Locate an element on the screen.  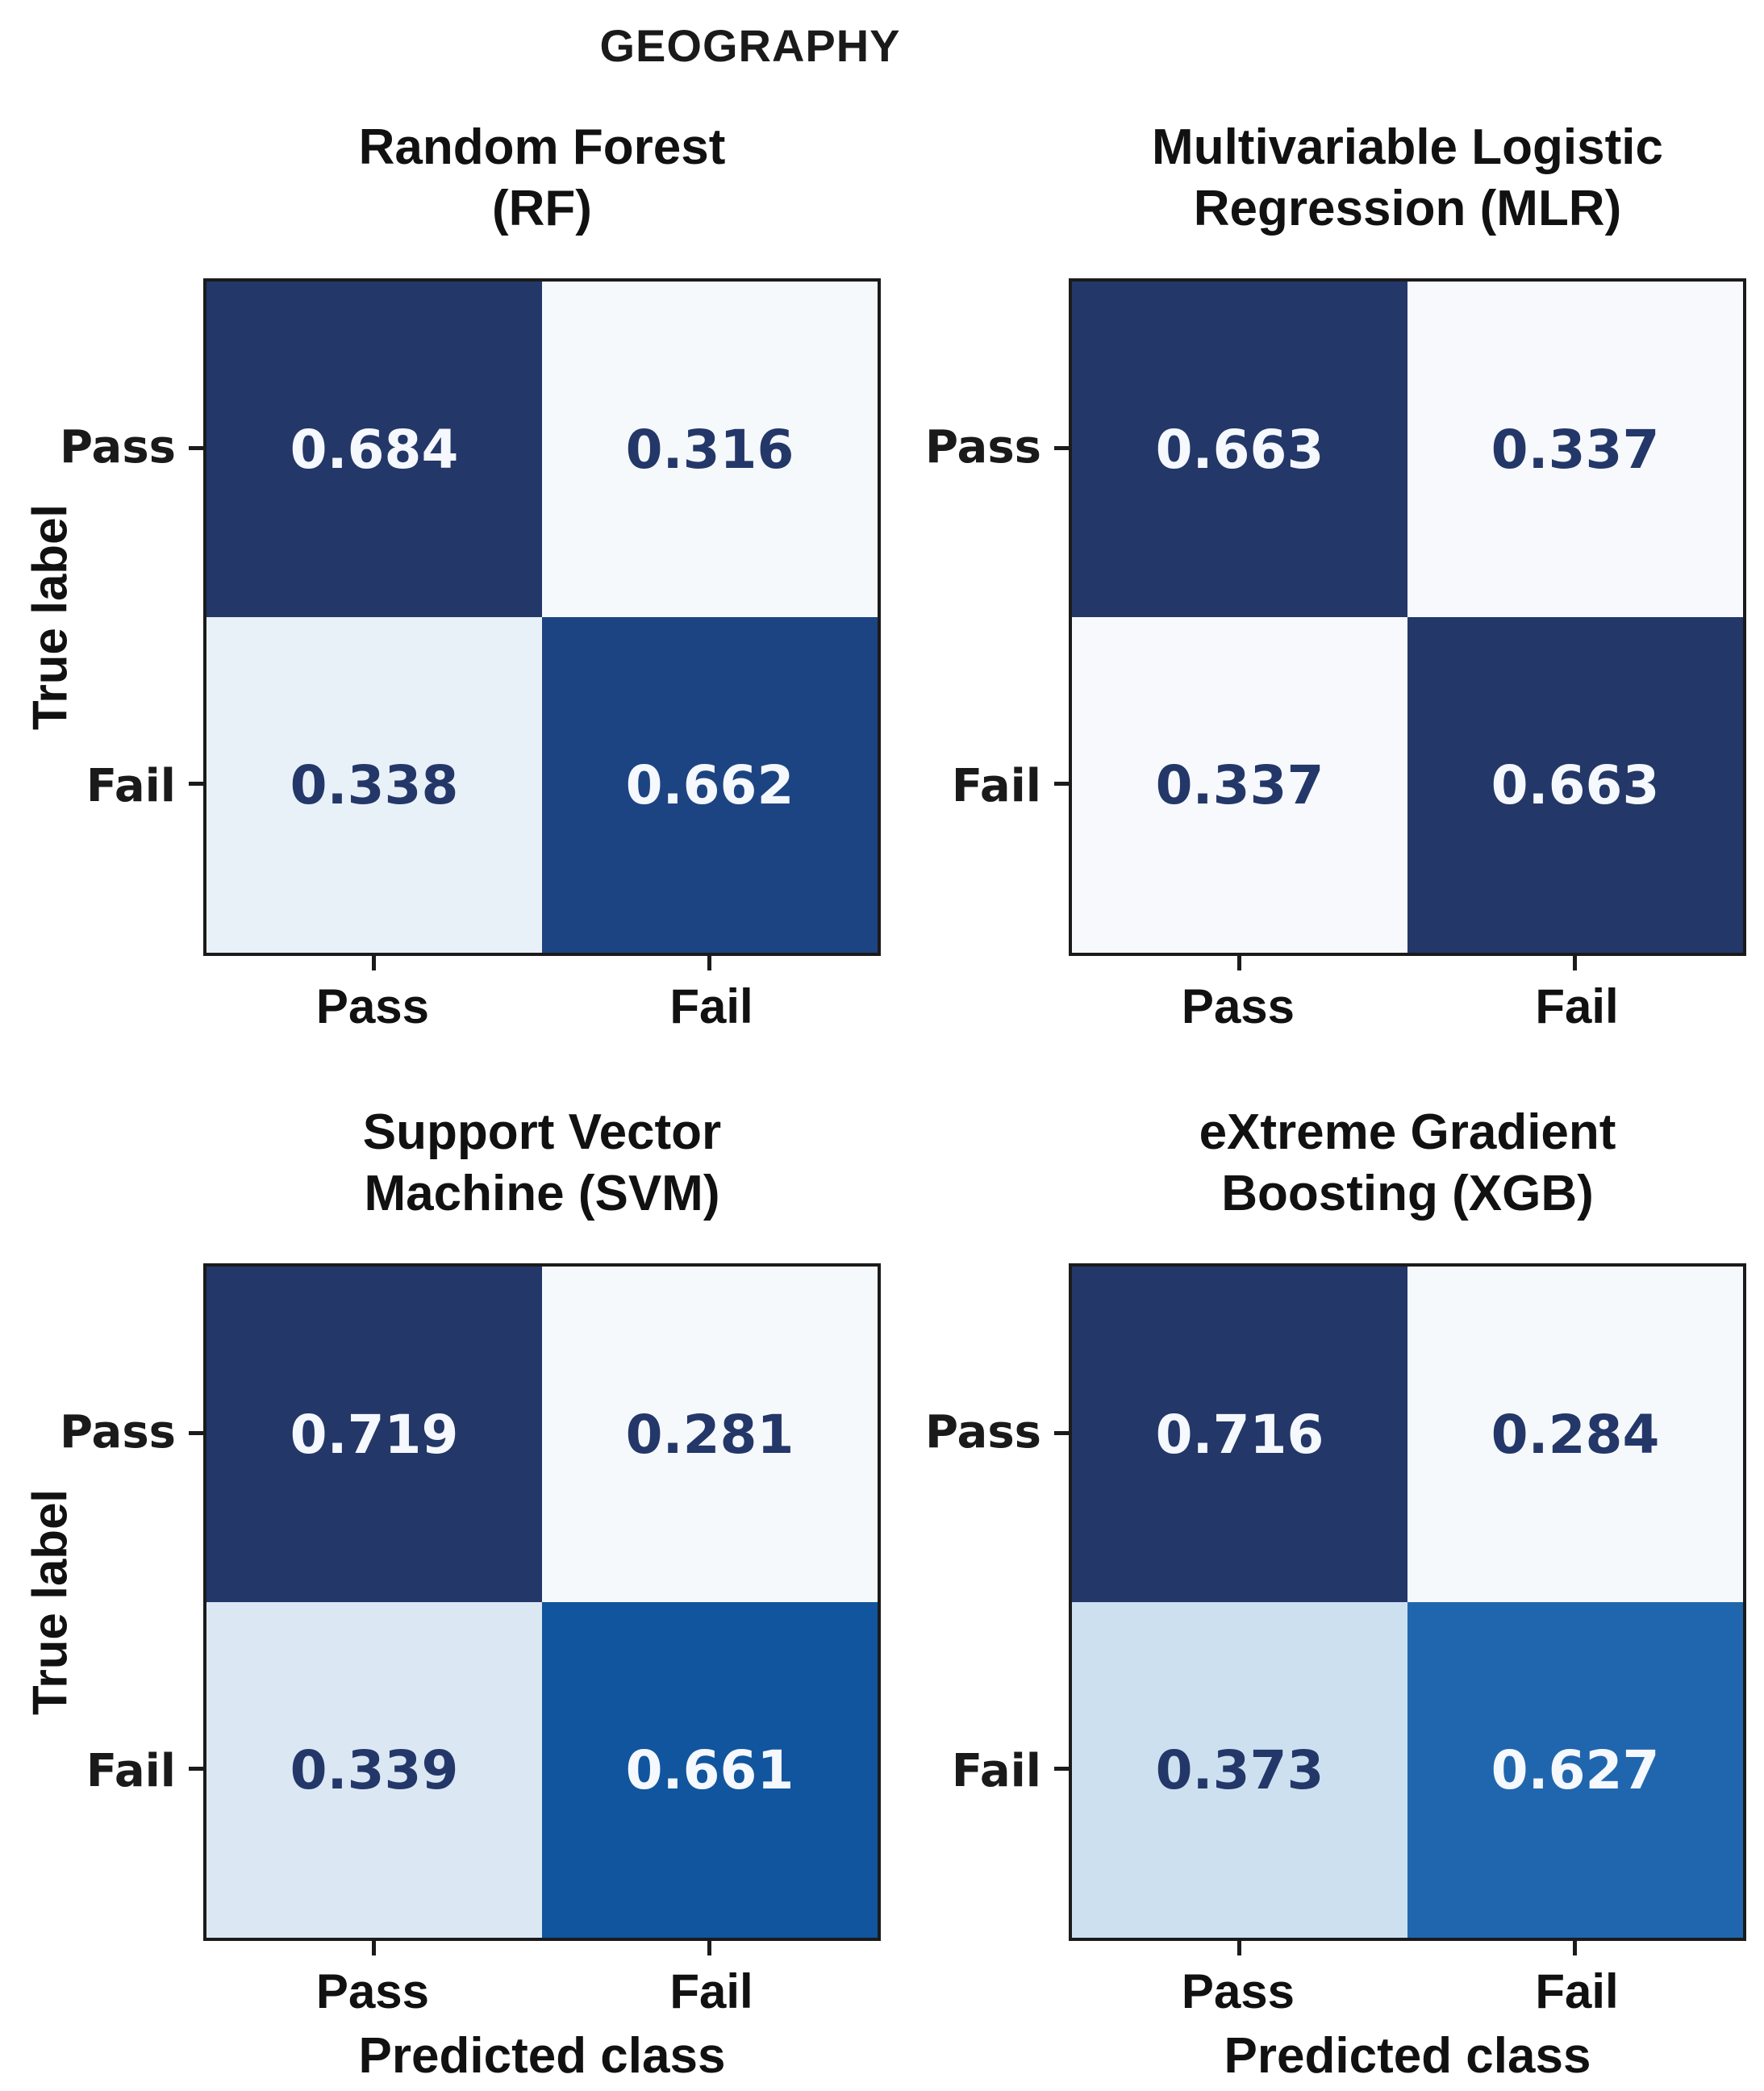
cell-true-pass-pred-pass: 0.663 is located at coordinates (1240, 449).